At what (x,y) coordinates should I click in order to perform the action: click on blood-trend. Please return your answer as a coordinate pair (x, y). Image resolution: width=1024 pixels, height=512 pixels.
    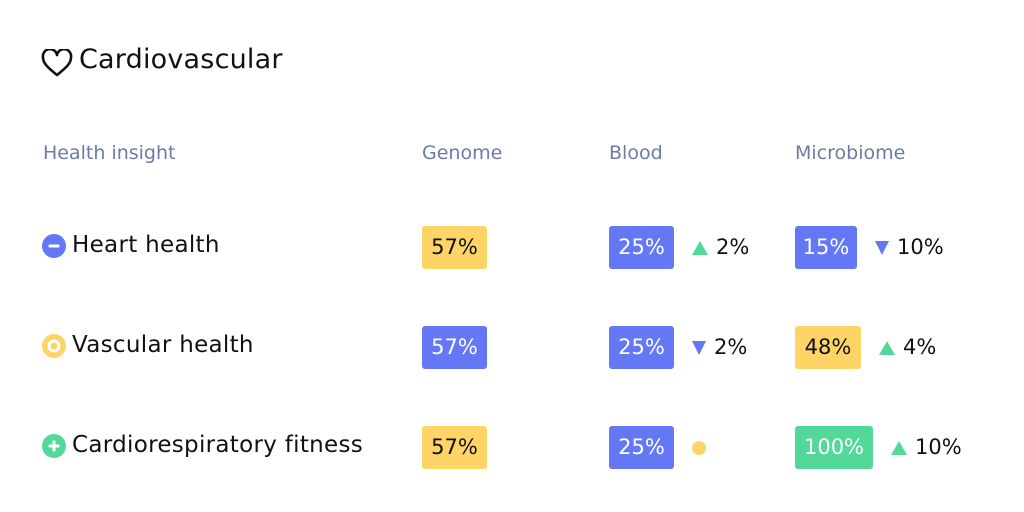
    Looking at the image, I should click on (703, 447).